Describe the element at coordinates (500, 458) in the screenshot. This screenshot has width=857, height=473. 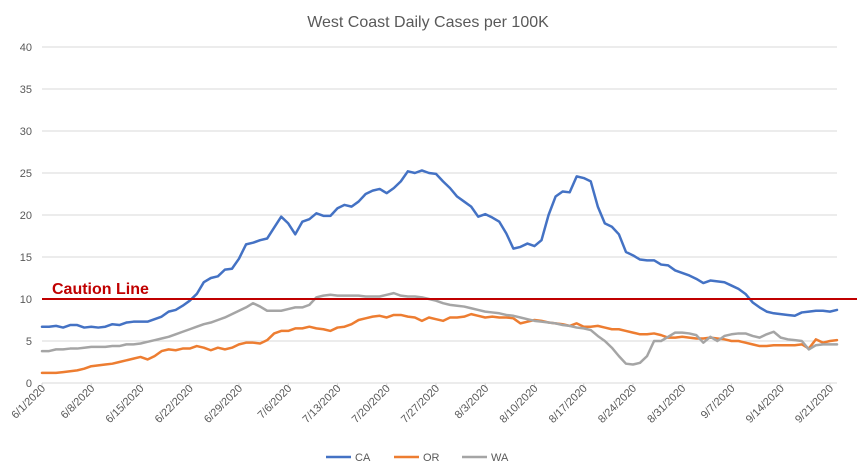
I see `legend-label-wa: WA` at that location.